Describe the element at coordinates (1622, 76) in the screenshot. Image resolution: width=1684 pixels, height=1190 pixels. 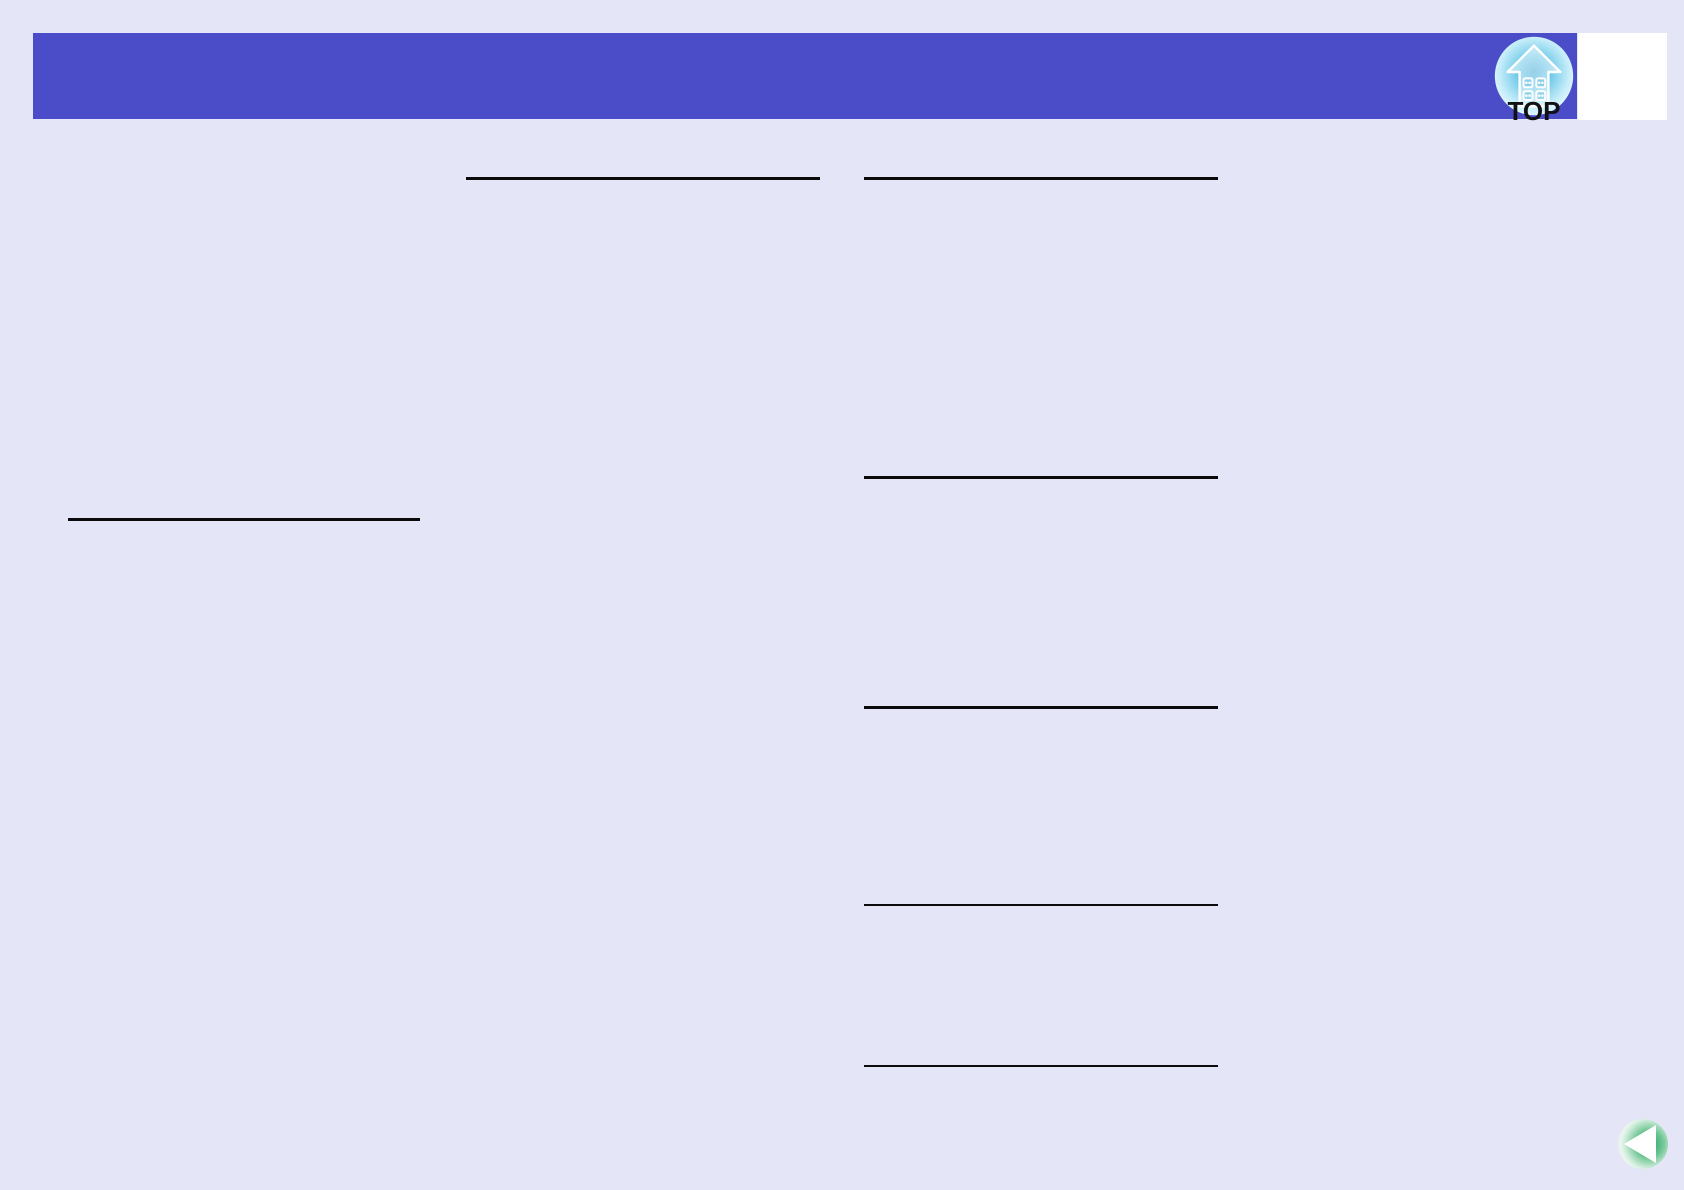
I see `page-number-box` at that location.